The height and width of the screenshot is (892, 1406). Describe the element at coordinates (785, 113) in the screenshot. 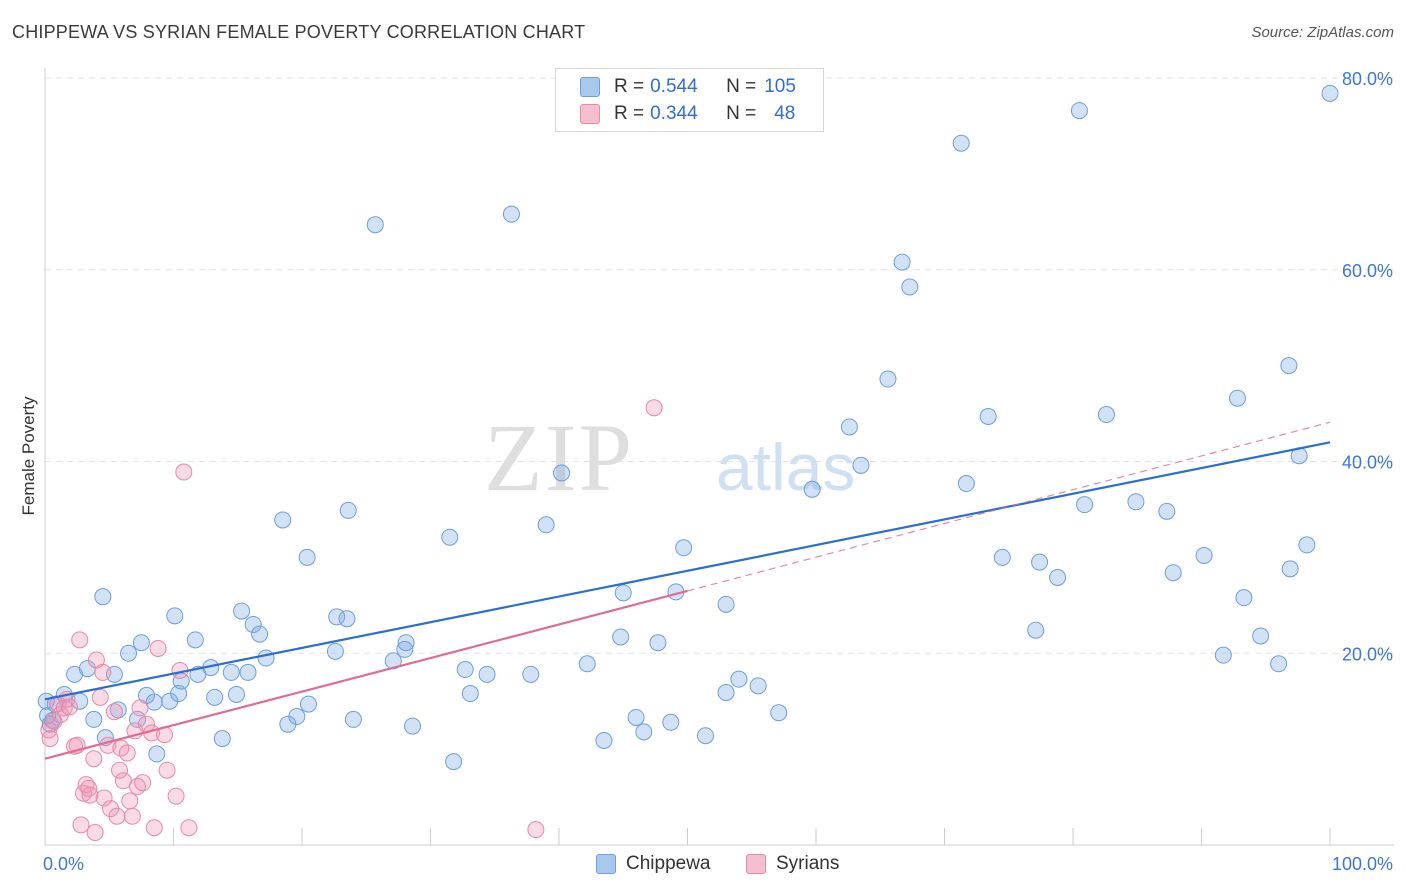

I see `n-value: 48` at that location.